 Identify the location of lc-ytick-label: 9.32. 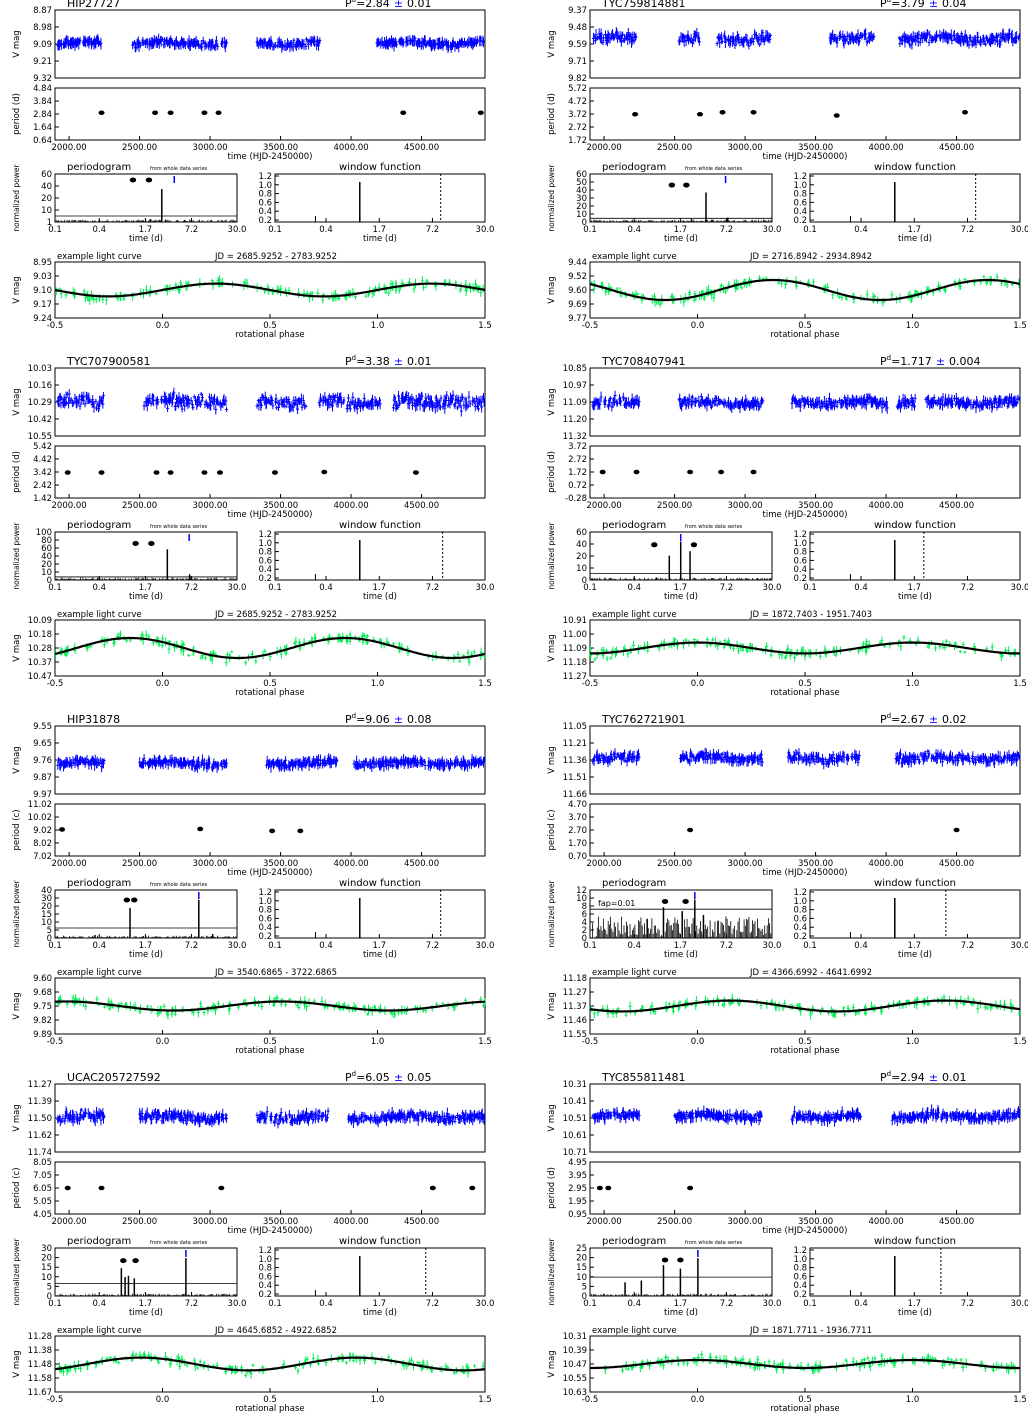
(42, 79).